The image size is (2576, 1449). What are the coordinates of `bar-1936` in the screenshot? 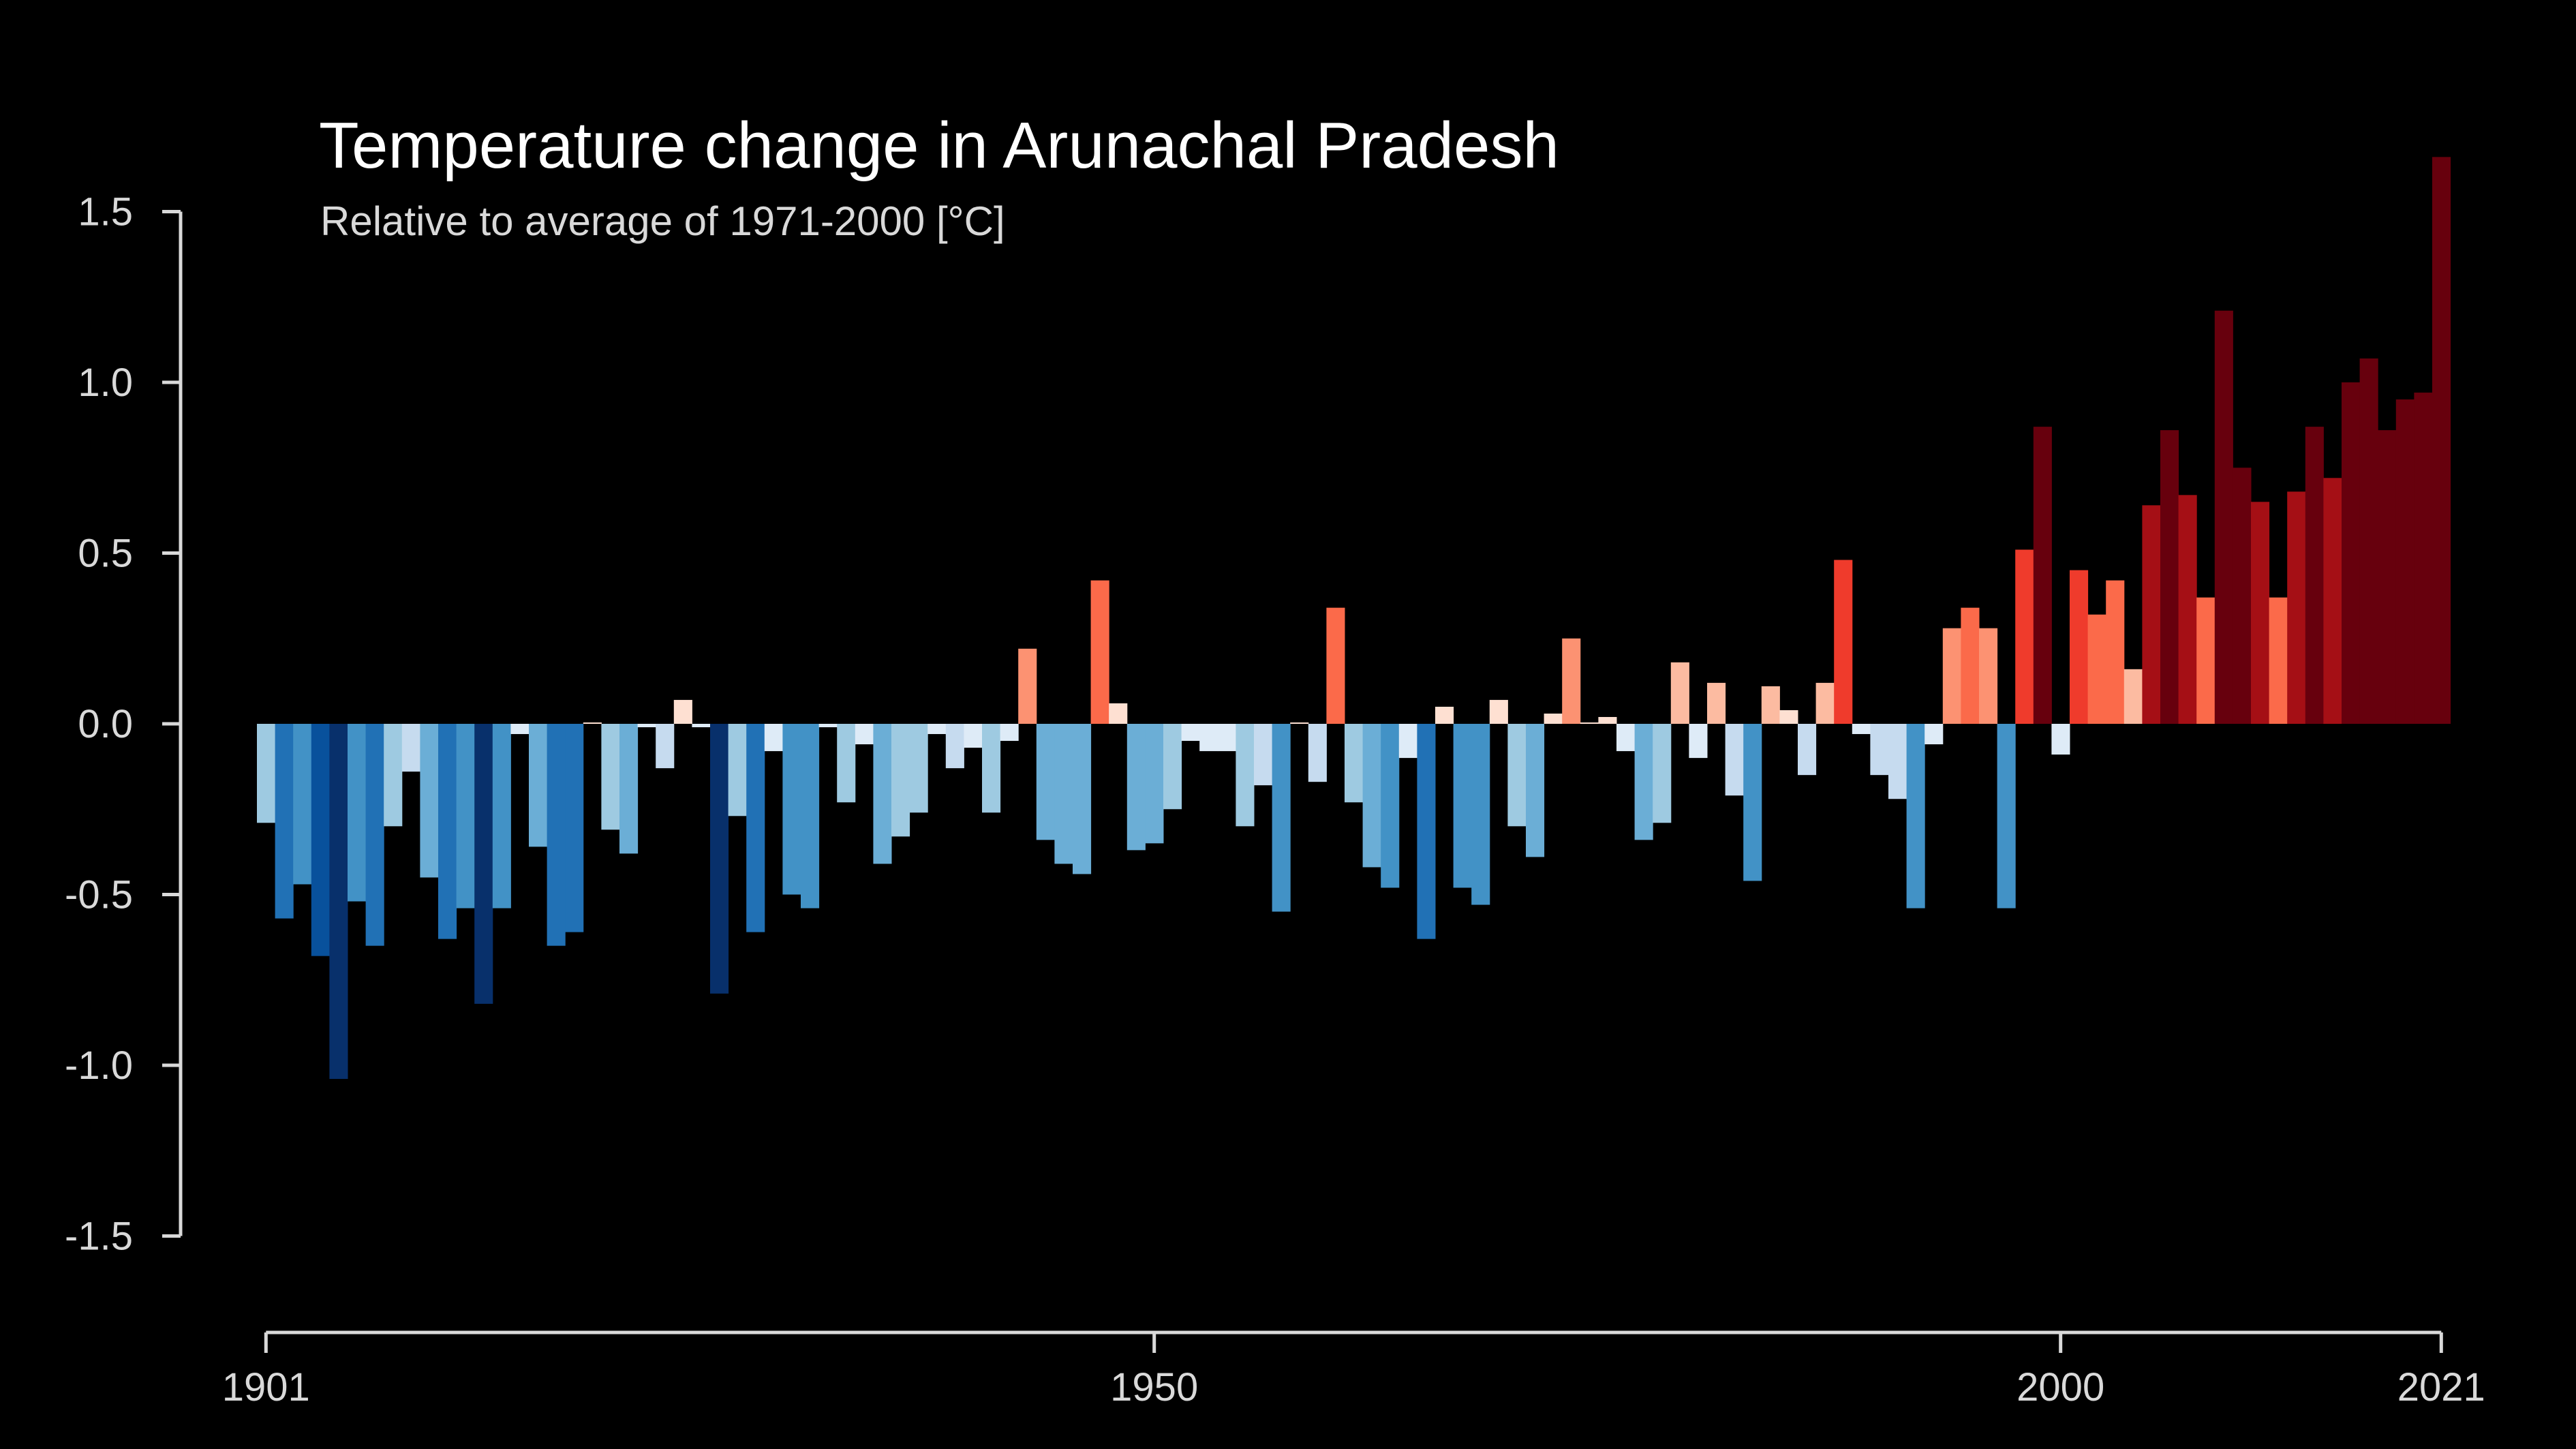 It's located at (900, 780).